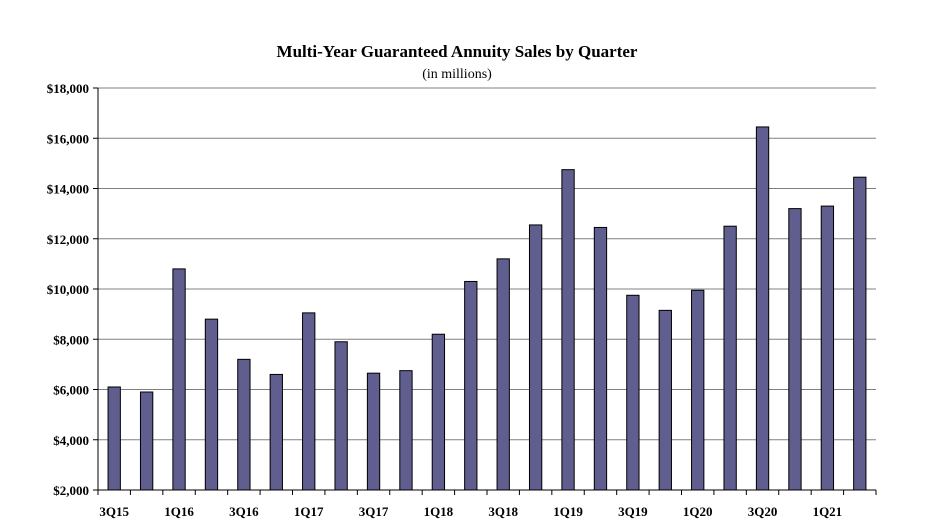 The width and height of the screenshot is (928, 529). I want to click on bar-2Q19, so click(600, 358).